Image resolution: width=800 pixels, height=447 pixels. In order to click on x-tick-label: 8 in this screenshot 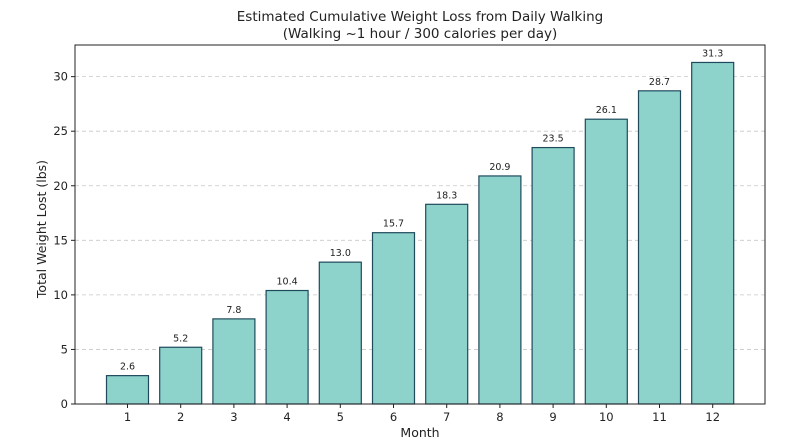, I will do `click(499, 417)`.